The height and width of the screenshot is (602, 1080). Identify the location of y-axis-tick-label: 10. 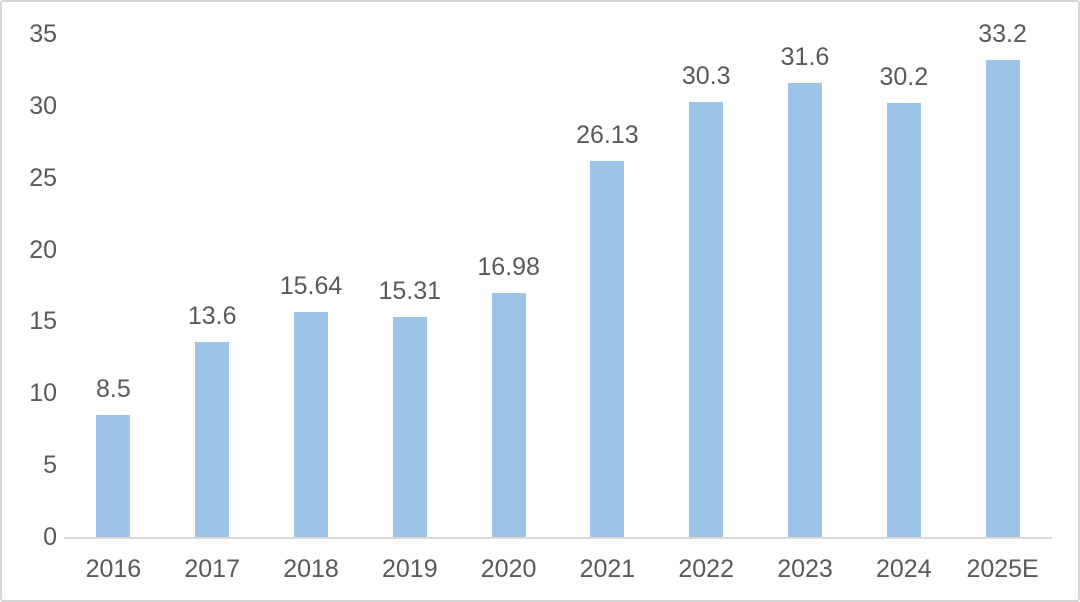
(43, 393).